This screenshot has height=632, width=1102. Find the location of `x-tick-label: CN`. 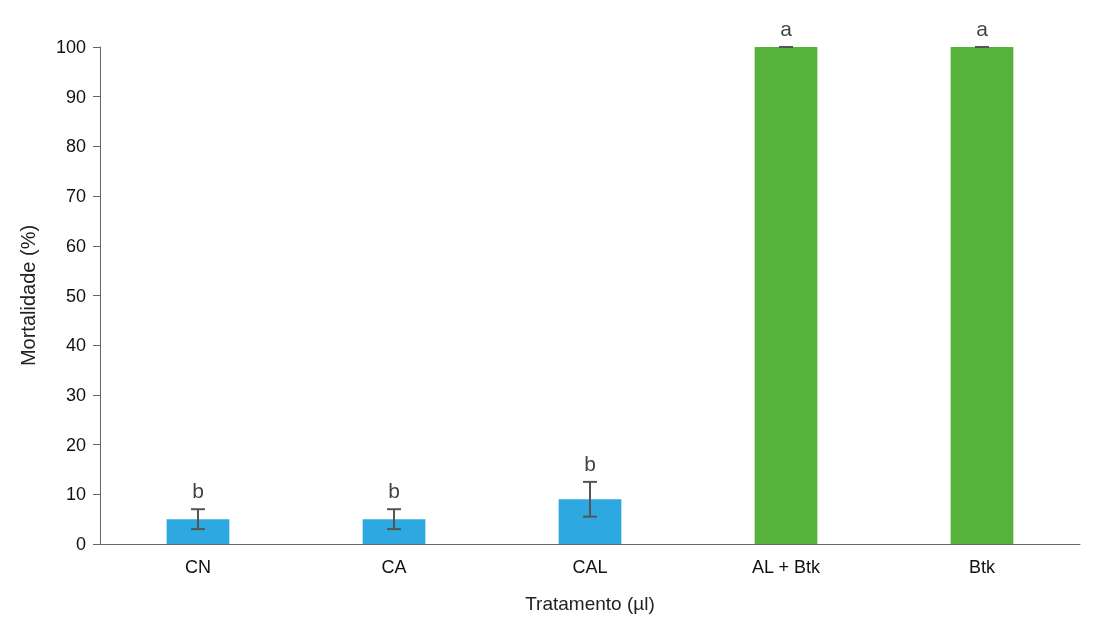

x-tick-label: CN is located at coordinates (198, 567).